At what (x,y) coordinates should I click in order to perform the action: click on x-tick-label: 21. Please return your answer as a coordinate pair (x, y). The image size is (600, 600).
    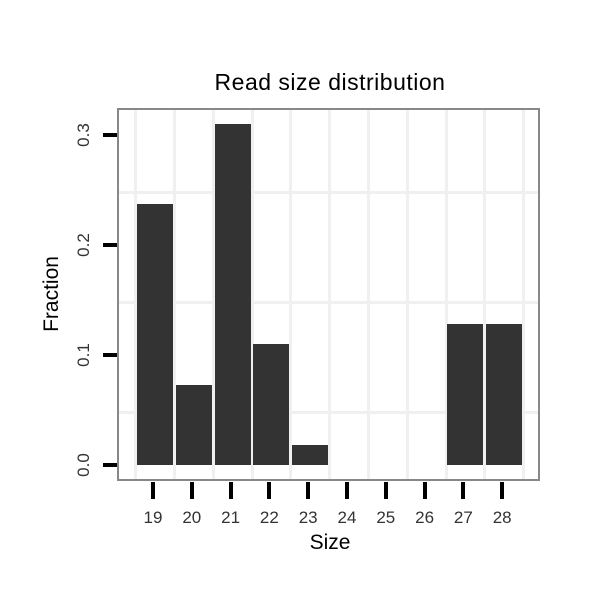
    Looking at the image, I should click on (231, 517).